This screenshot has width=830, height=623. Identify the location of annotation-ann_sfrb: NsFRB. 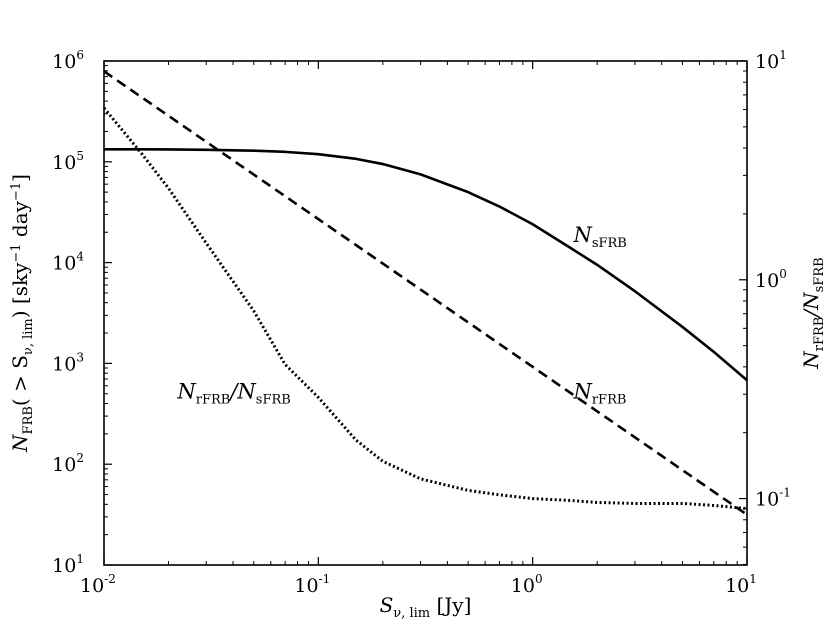
(599, 237).